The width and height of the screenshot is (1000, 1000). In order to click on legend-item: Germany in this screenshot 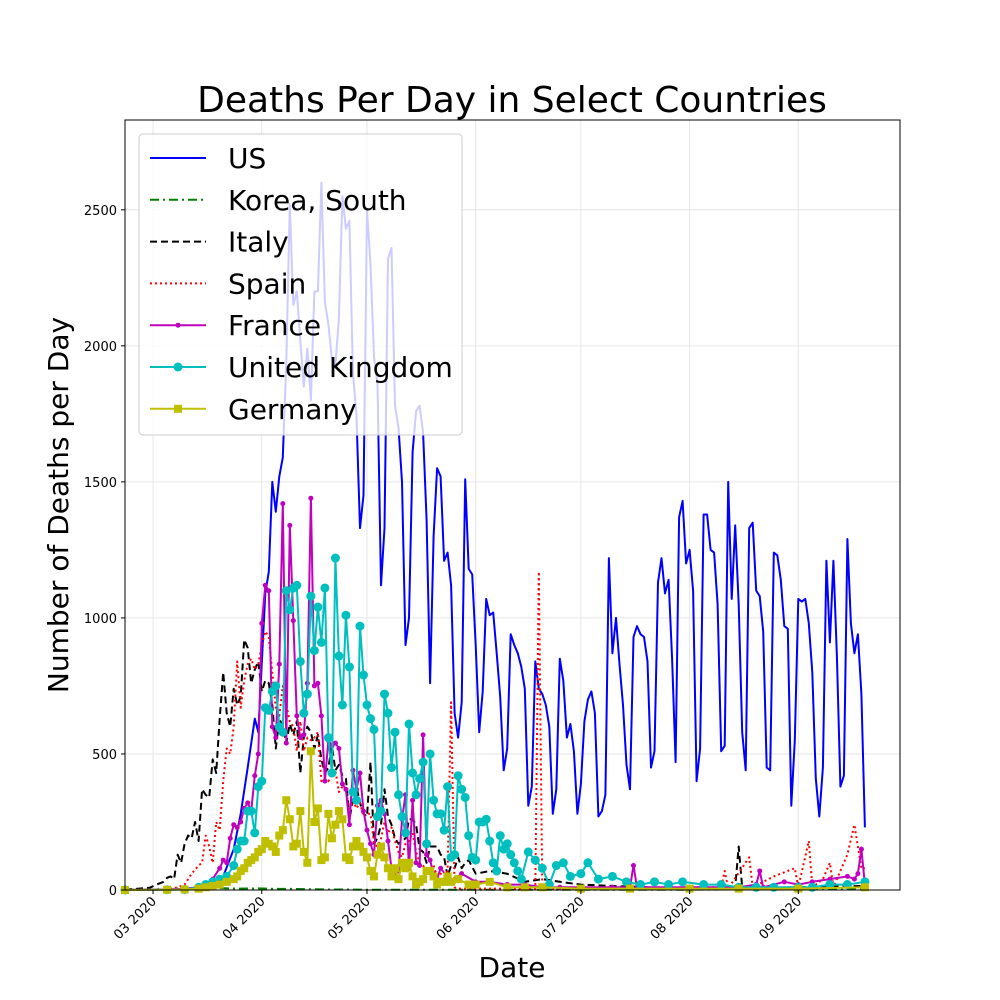, I will do `click(253, 409)`.